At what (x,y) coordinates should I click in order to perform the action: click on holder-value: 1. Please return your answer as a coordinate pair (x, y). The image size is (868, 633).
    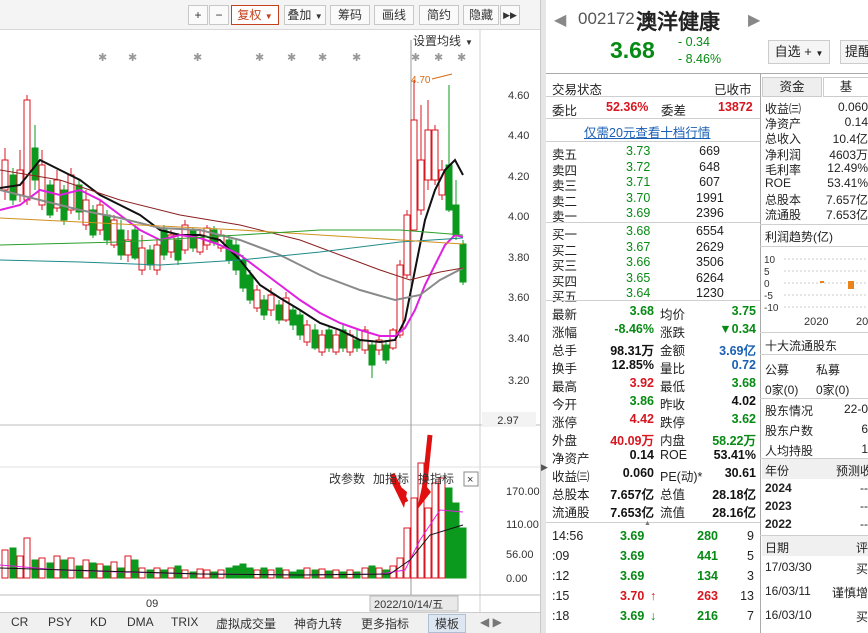
    Looking at the image, I should click on (864, 449).